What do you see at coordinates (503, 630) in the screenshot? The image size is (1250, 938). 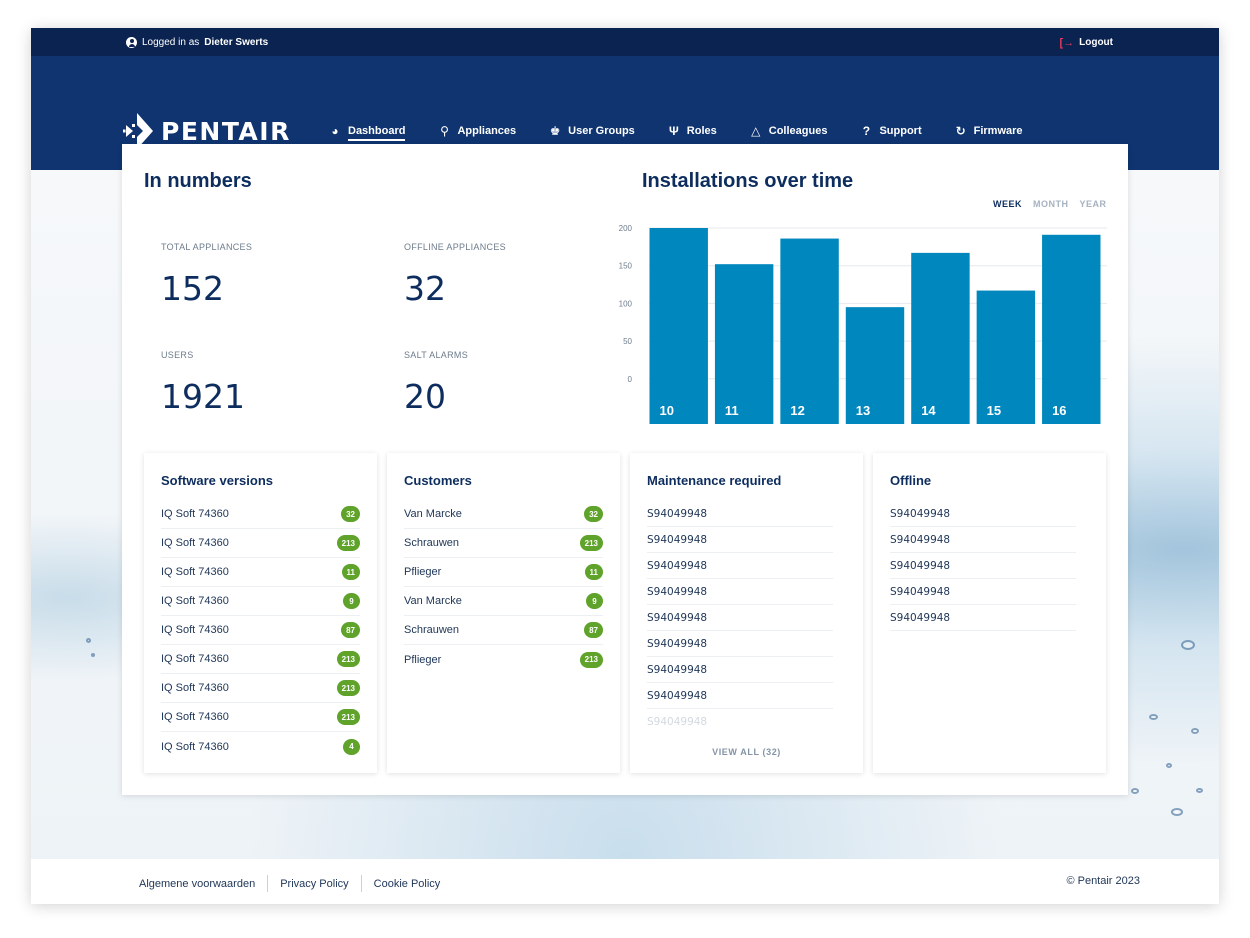 I see `customer-row: Schrauwen 87` at bounding box center [503, 630].